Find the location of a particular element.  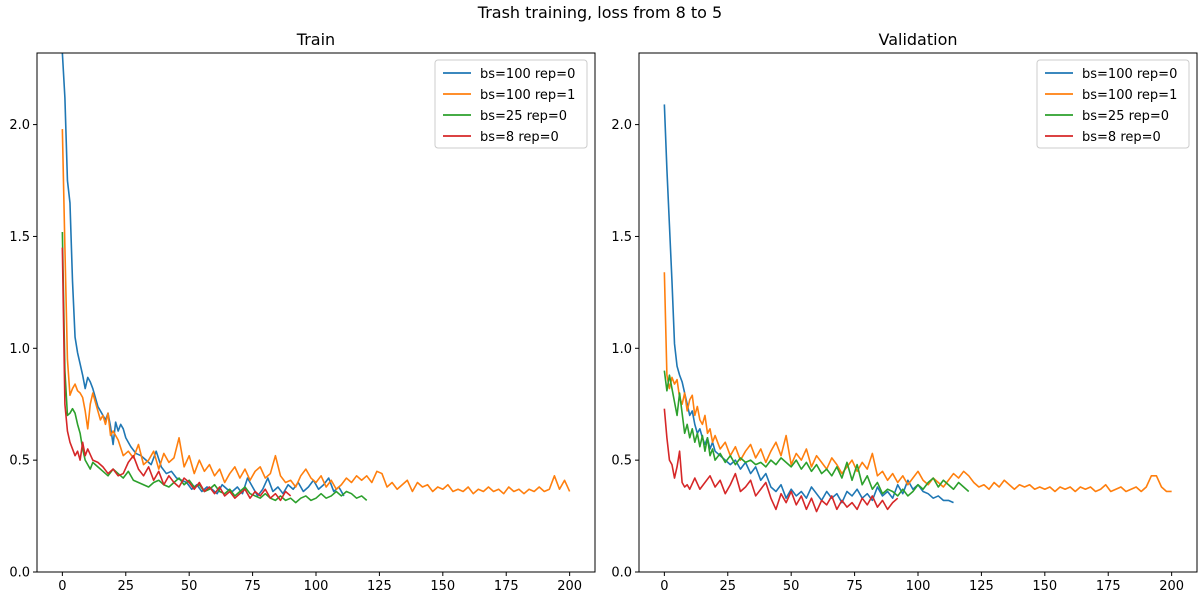

validation-xtick-label-200: 200 is located at coordinates (1171, 586).